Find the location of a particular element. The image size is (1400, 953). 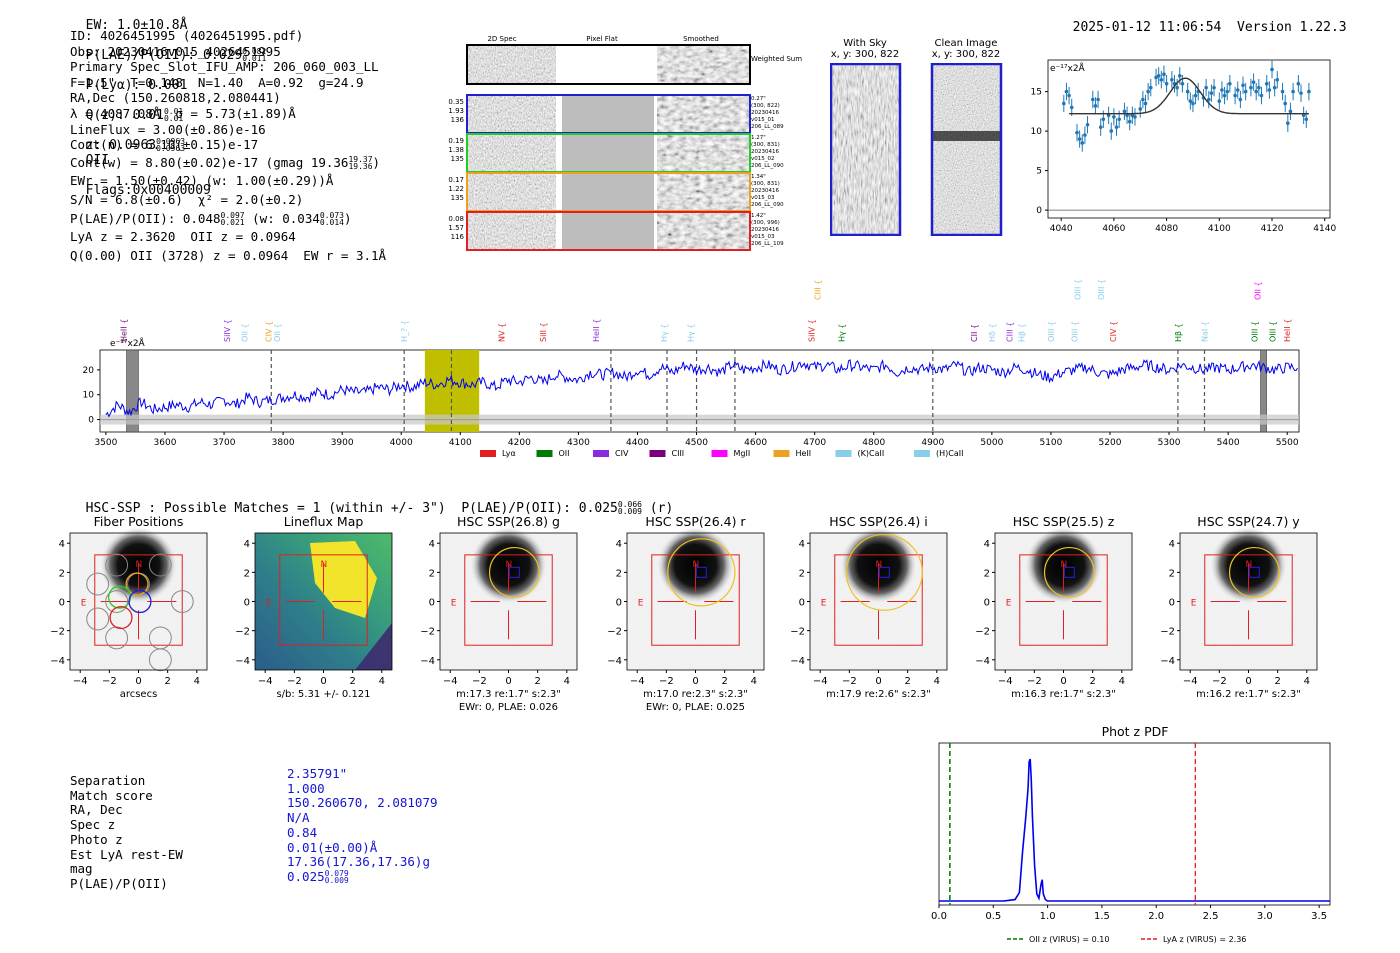

line-fit-axes is located at coordinates (1189, 139).